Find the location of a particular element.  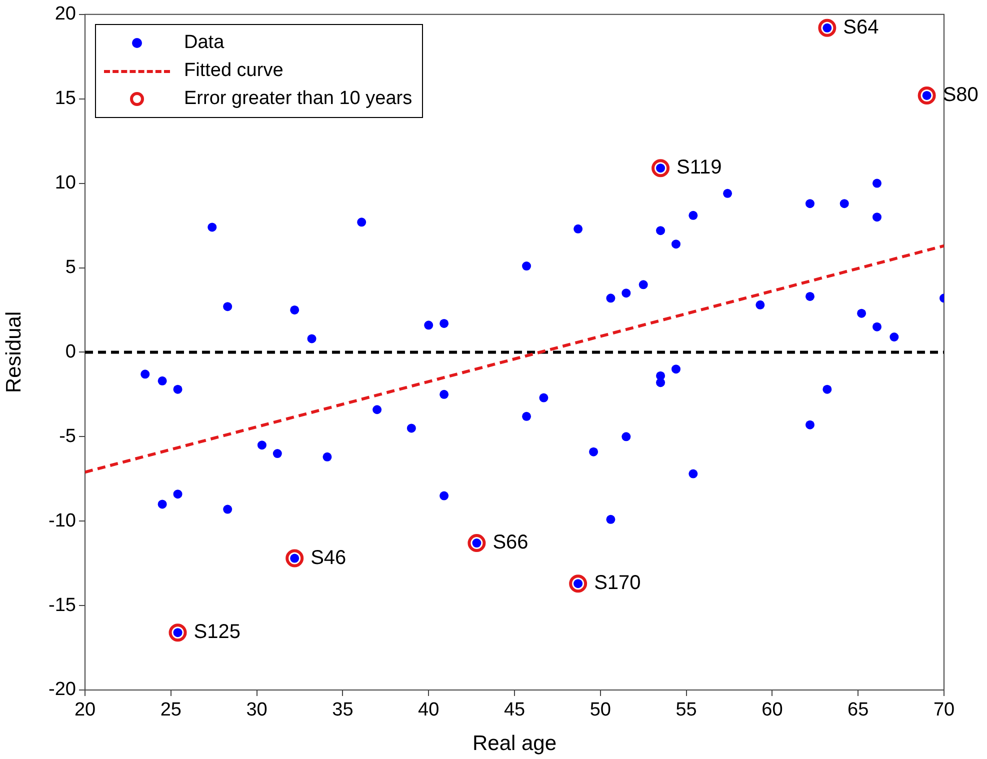

x-tick-label: 30 is located at coordinates (257, 710).